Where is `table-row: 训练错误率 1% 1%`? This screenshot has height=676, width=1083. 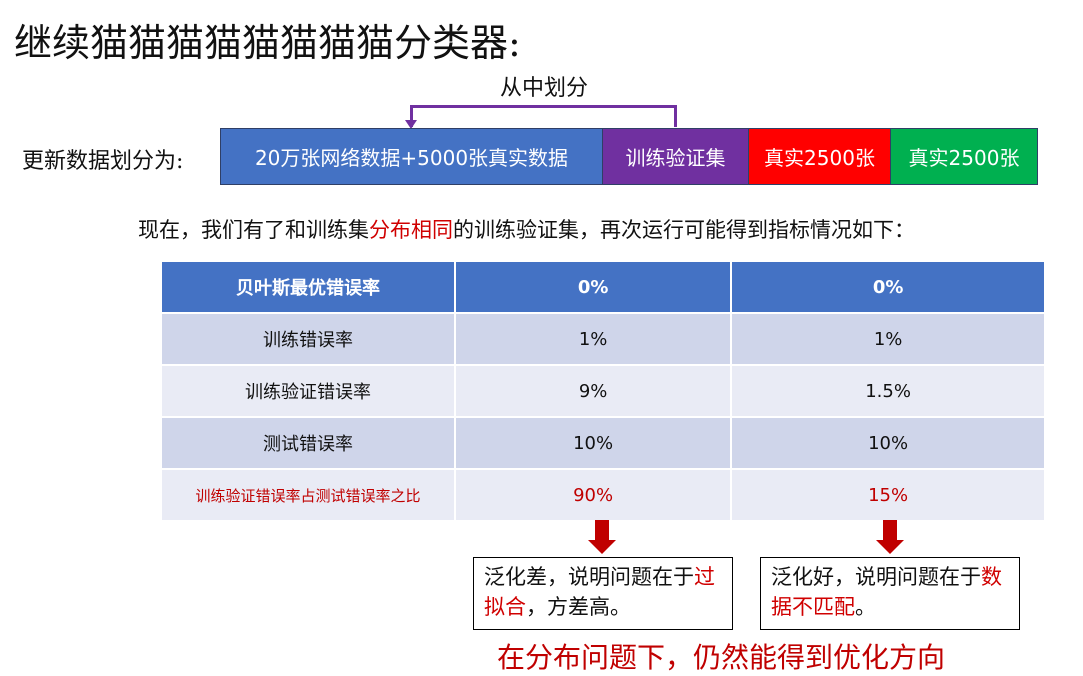
table-row: 训练错误率 1% 1% is located at coordinates (603, 339).